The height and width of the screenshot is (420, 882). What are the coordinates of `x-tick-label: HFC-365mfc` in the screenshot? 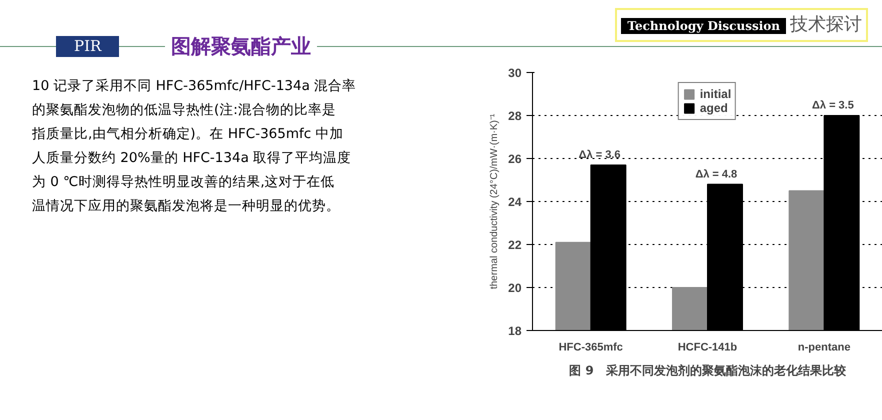 It's located at (590, 348).